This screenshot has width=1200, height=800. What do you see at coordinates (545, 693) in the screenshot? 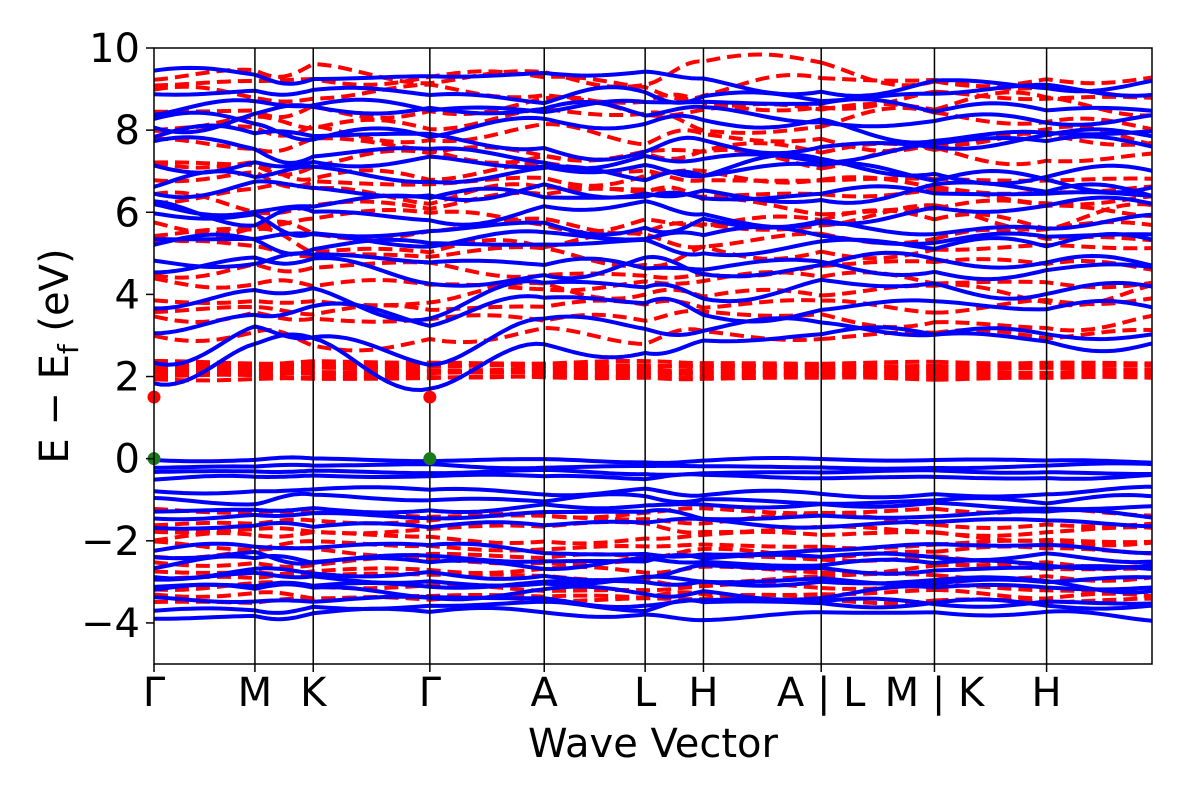
I see `x-tick-label: A` at bounding box center [545, 693].